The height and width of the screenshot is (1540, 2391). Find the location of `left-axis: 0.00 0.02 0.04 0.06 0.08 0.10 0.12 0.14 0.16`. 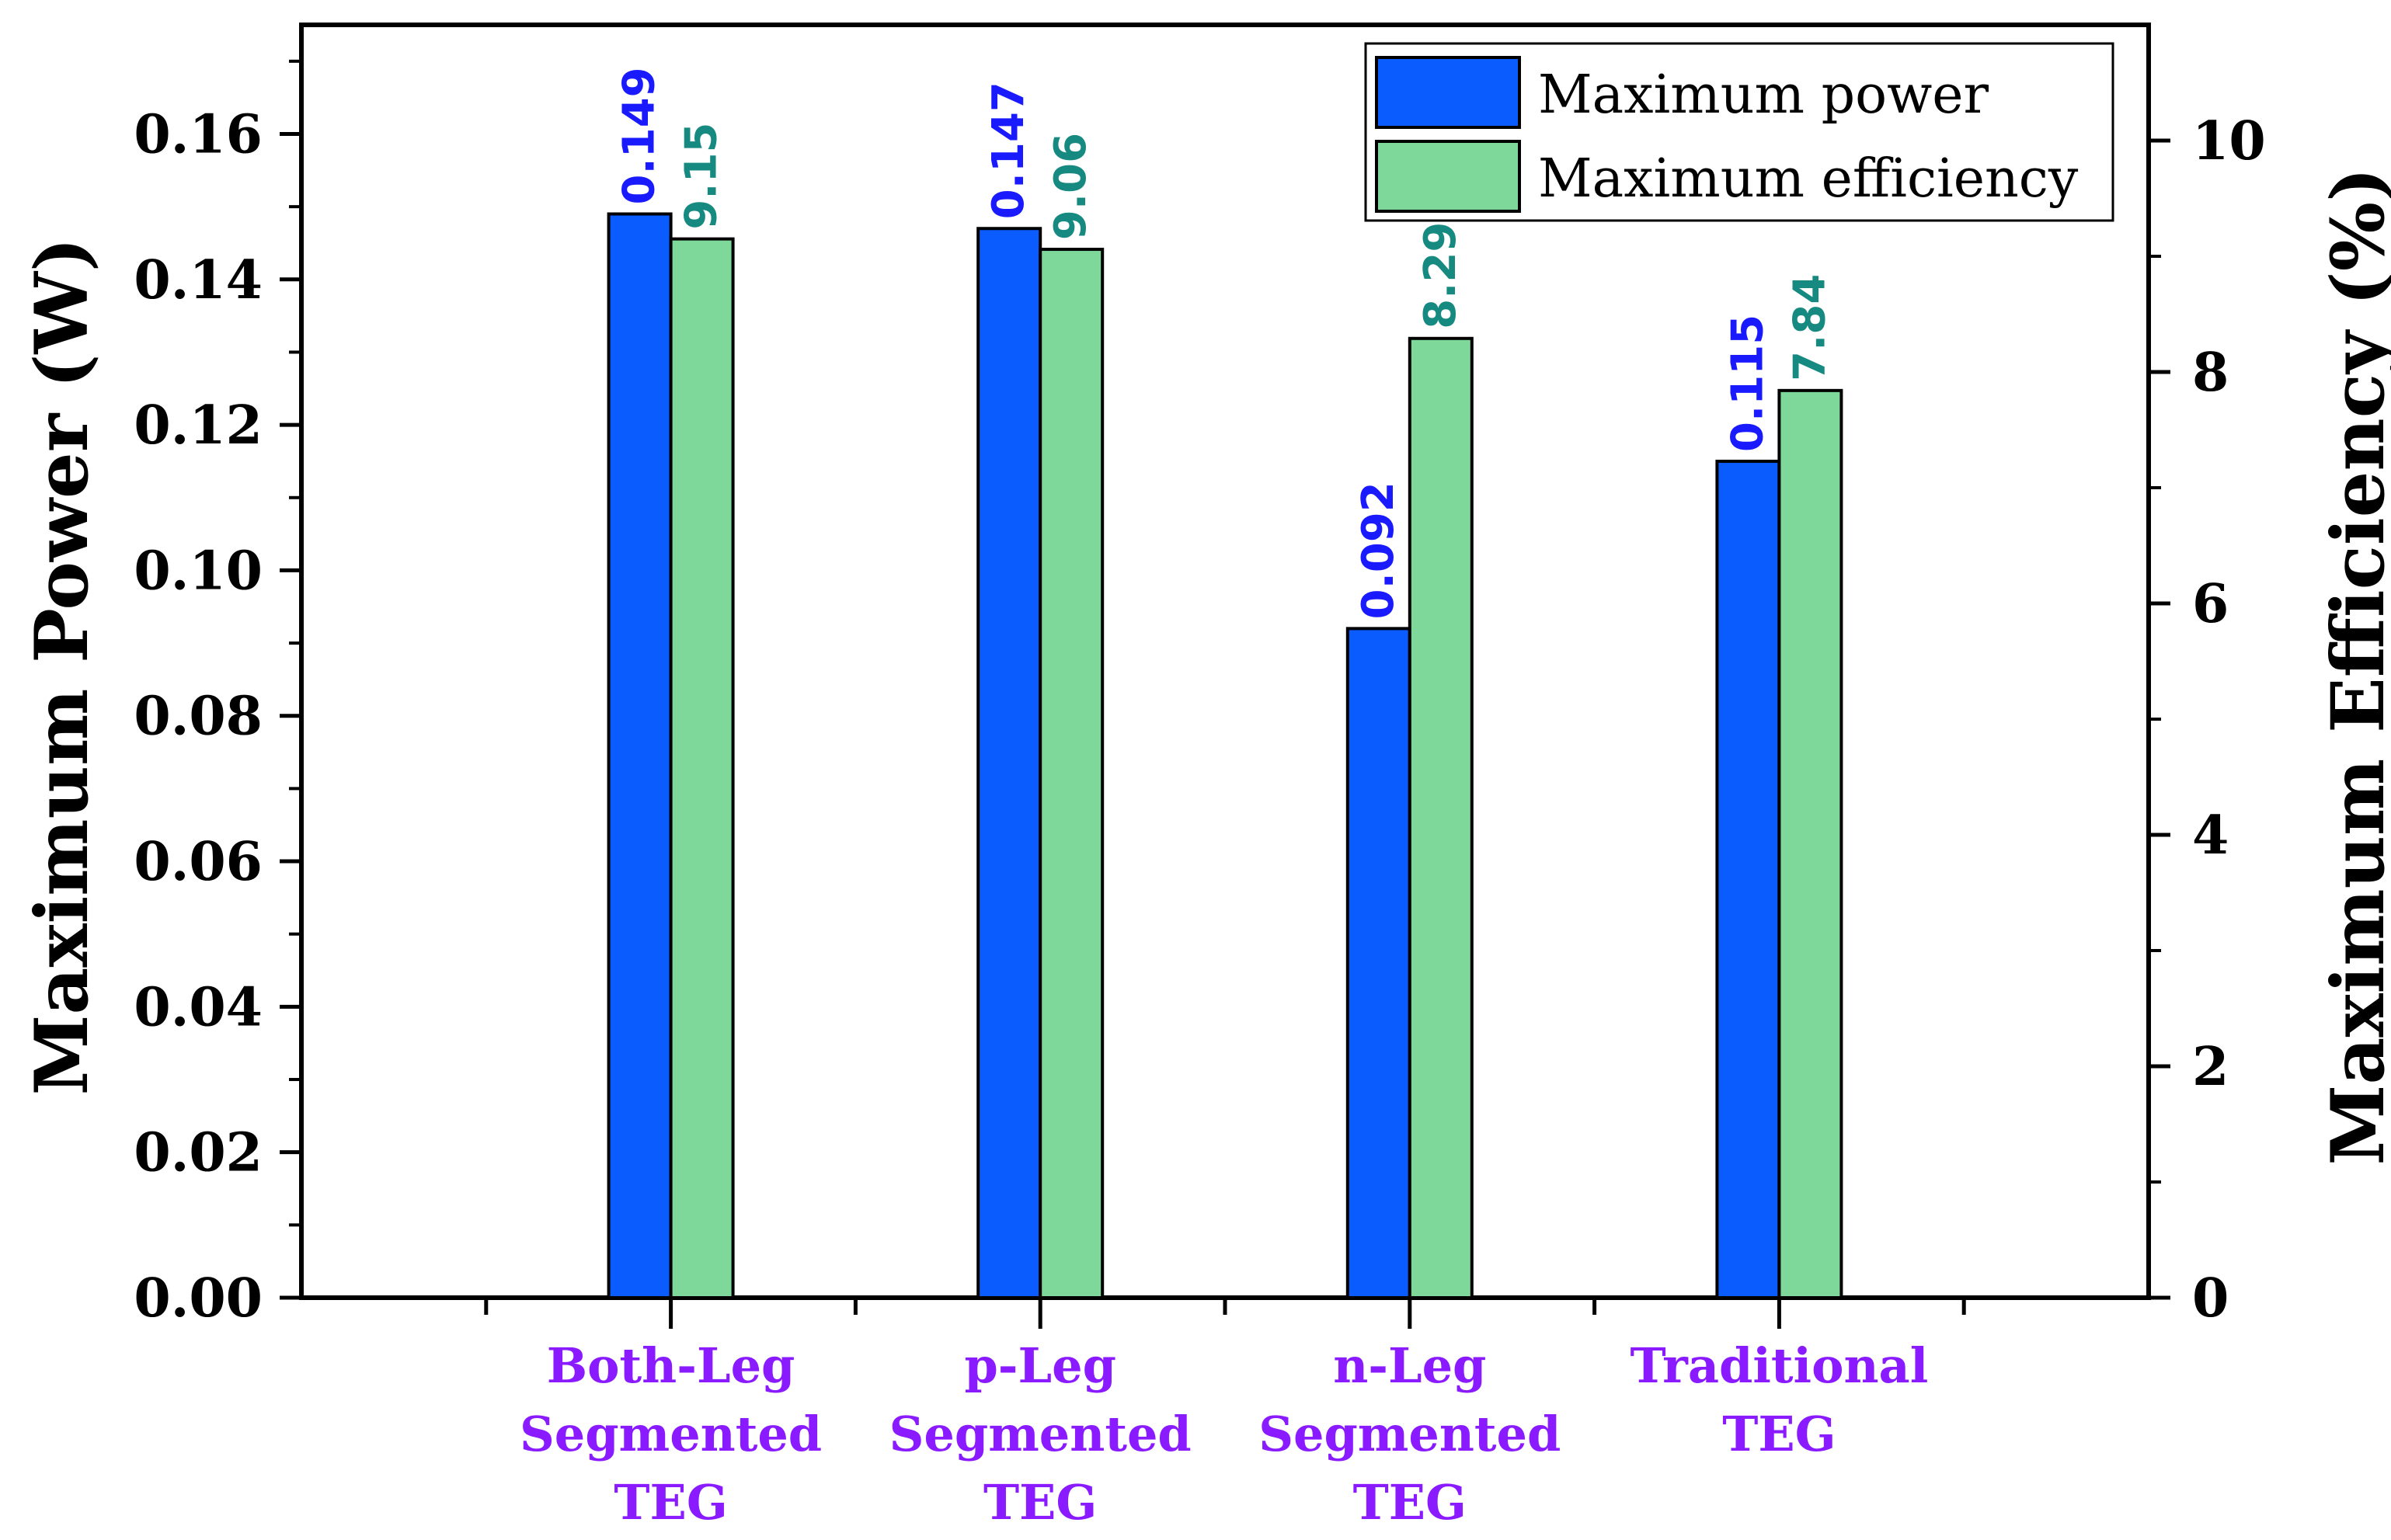

left-axis: 0.00 0.02 0.04 0.06 0.08 0.10 0.12 0.14 0.16 is located at coordinates (217, 695).